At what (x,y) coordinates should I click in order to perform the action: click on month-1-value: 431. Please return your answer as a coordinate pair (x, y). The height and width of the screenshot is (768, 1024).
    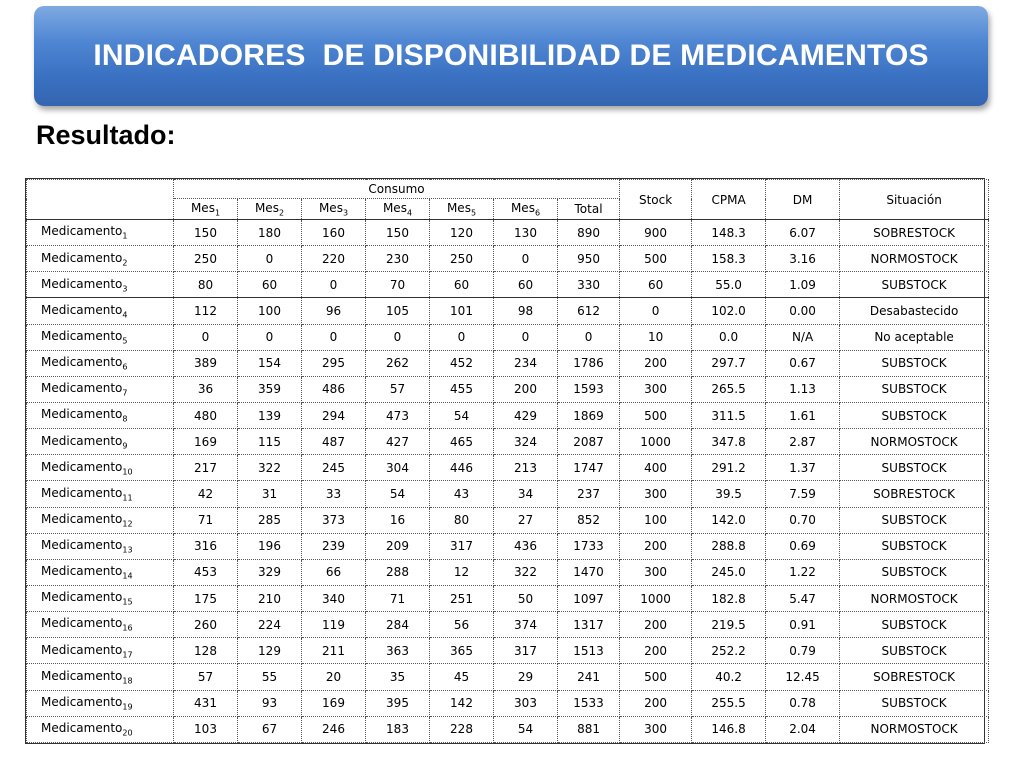
    Looking at the image, I should click on (205, 703).